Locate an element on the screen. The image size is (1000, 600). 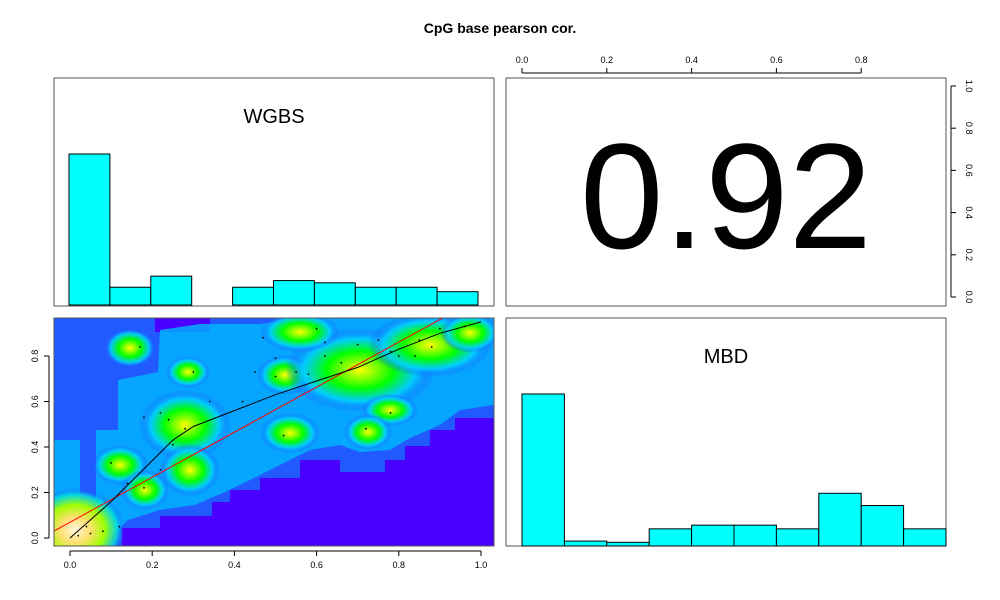
top-tick-label: 0.2 is located at coordinates (607, 60).